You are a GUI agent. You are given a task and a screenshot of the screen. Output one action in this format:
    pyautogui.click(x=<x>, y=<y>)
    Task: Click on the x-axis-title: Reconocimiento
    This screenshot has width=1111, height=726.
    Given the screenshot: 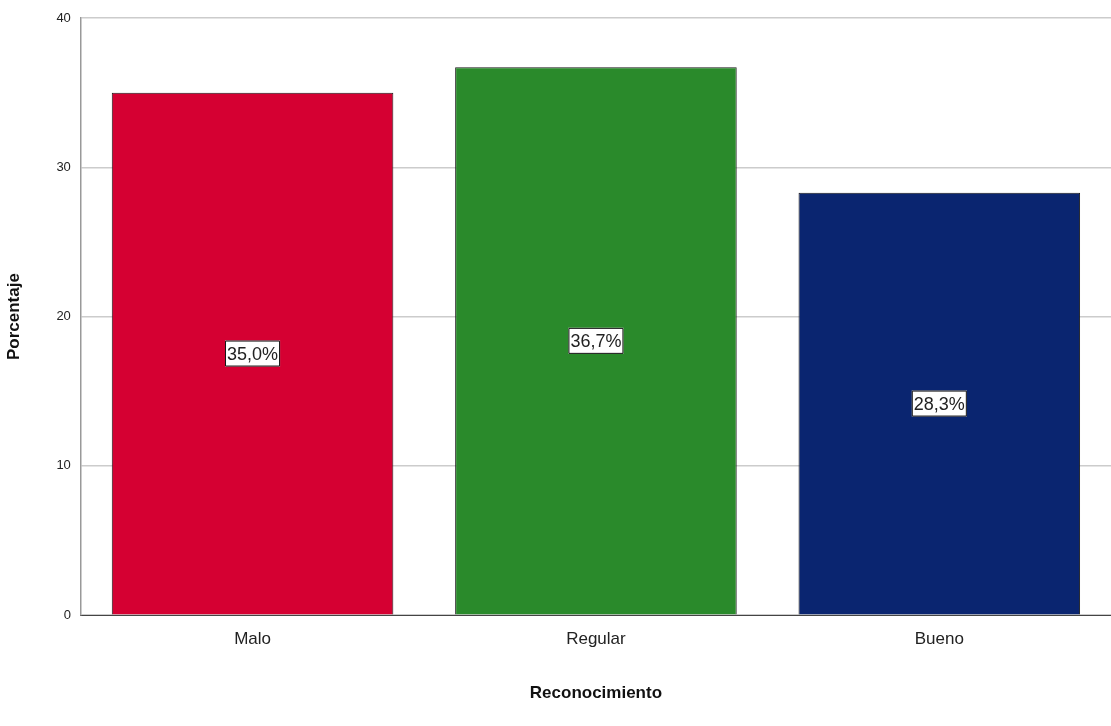 What is the action you would take?
    pyautogui.click(x=596, y=693)
    